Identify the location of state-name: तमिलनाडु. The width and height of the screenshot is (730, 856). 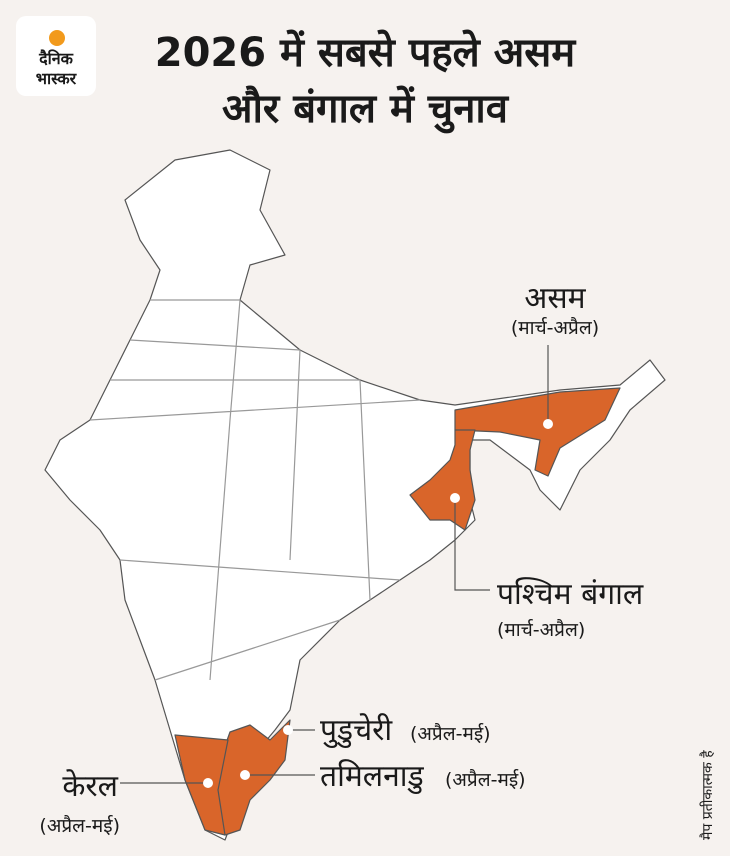
(372, 777).